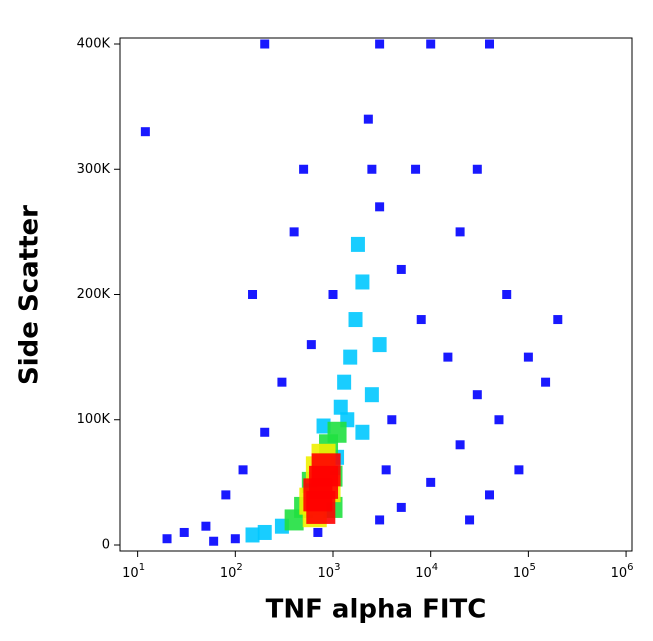 The image size is (653, 641). Describe the element at coordinates (239, 567) in the screenshot. I see `x-tick-power: 2` at that location.